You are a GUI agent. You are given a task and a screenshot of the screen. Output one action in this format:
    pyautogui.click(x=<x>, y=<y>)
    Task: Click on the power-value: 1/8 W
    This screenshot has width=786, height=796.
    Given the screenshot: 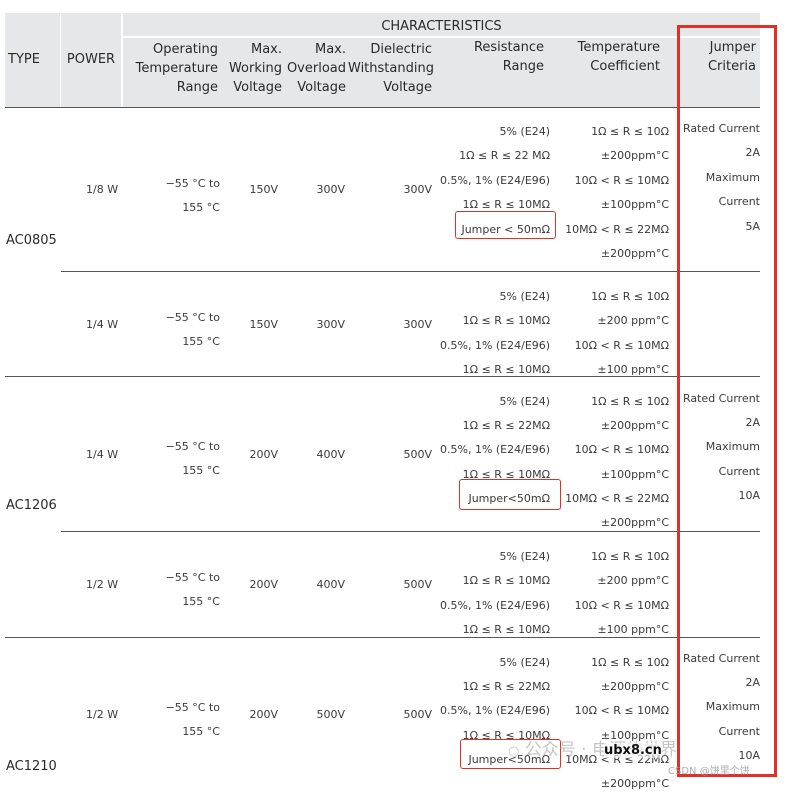 What is the action you would take?
    pyautogui.click(x=102, y=189)
    